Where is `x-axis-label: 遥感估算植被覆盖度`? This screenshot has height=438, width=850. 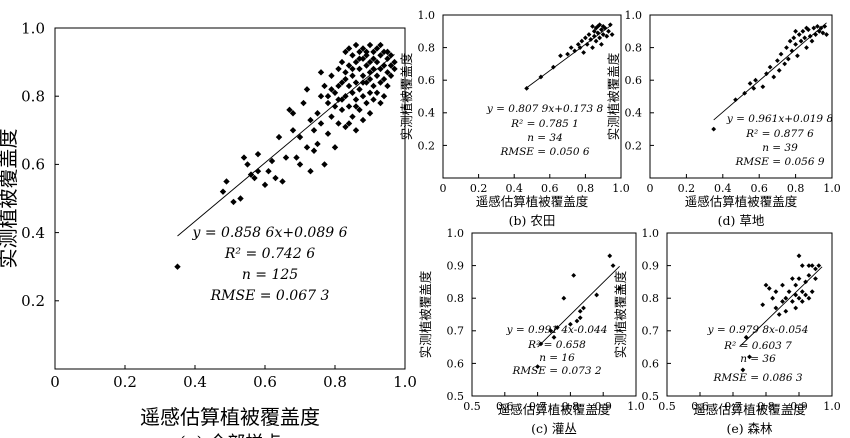
x-axis-label: 遥感估算植被覆盖度 is located at coordinates (554, 409).